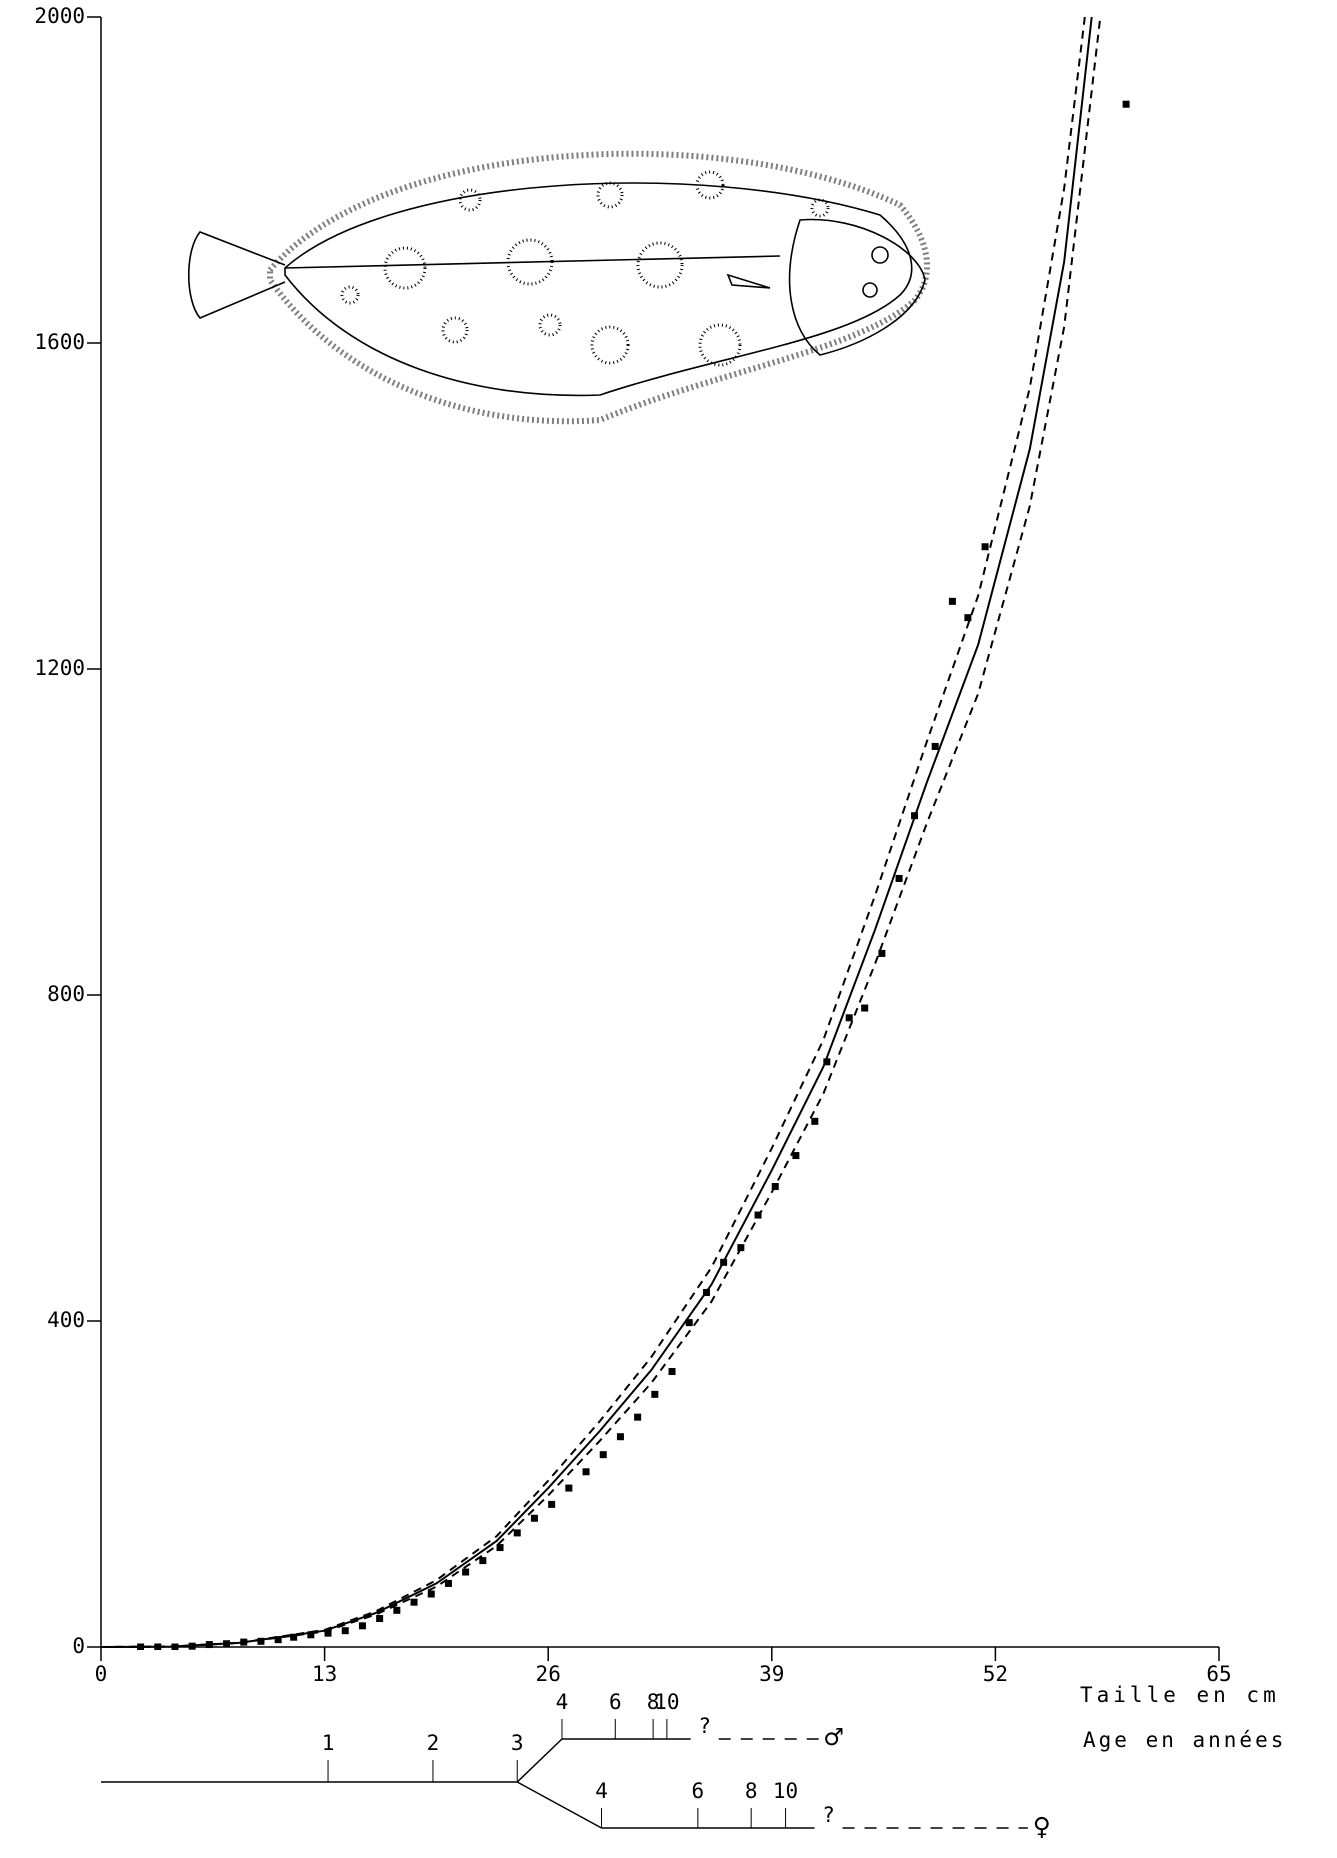 This screenshot has height=1858, width=1337. I want to click on x-tick-label: 52, so click(995, 1674).